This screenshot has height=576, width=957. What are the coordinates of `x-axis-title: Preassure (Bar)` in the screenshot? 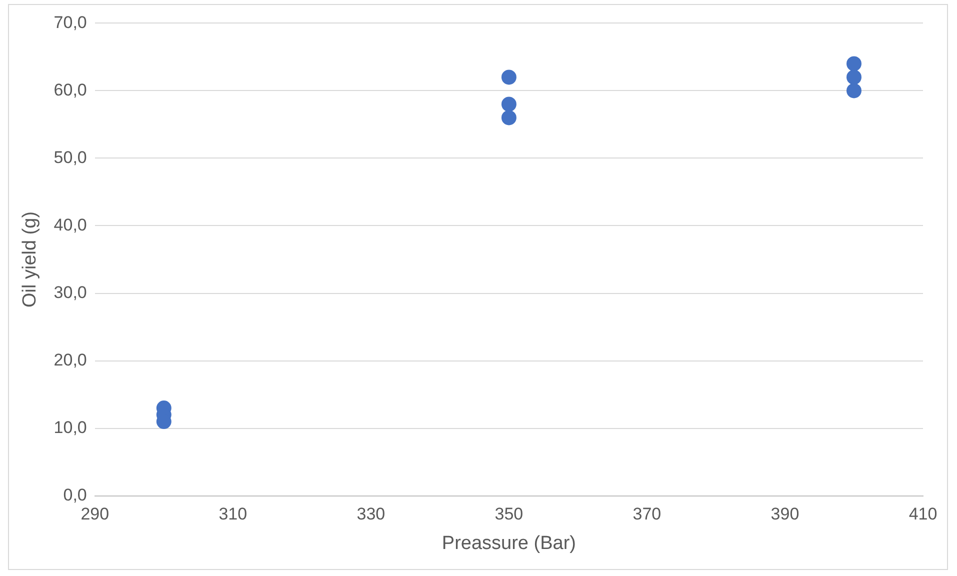 It's located at (509, 543).